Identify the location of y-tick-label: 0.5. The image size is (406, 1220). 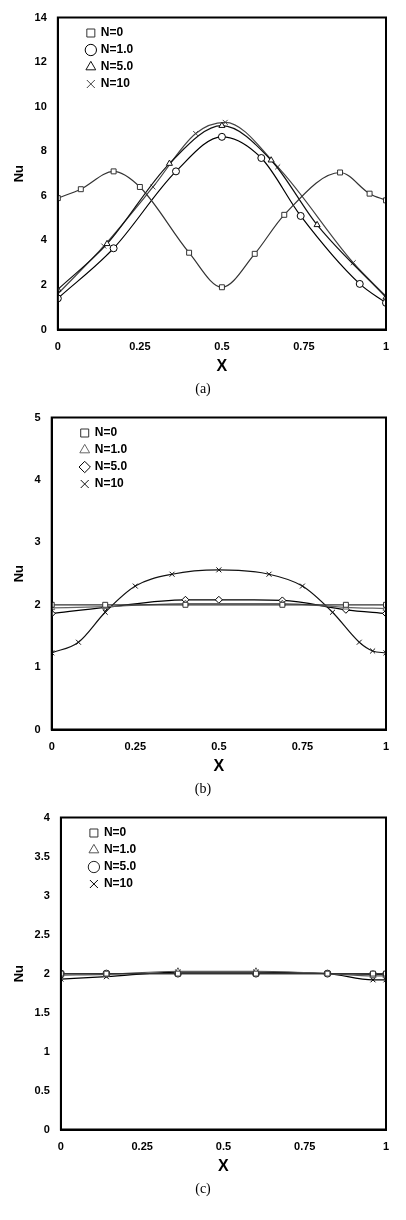
(42, 1089).